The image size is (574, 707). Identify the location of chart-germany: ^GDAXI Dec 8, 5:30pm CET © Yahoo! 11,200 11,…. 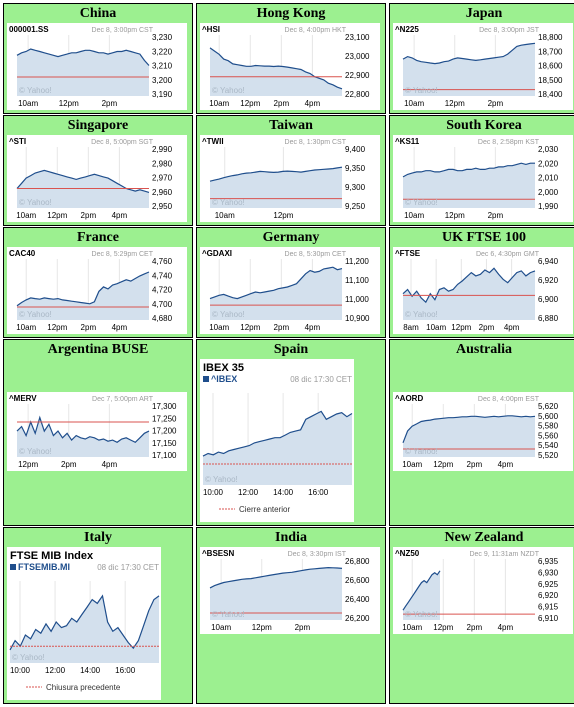
(290, 290).